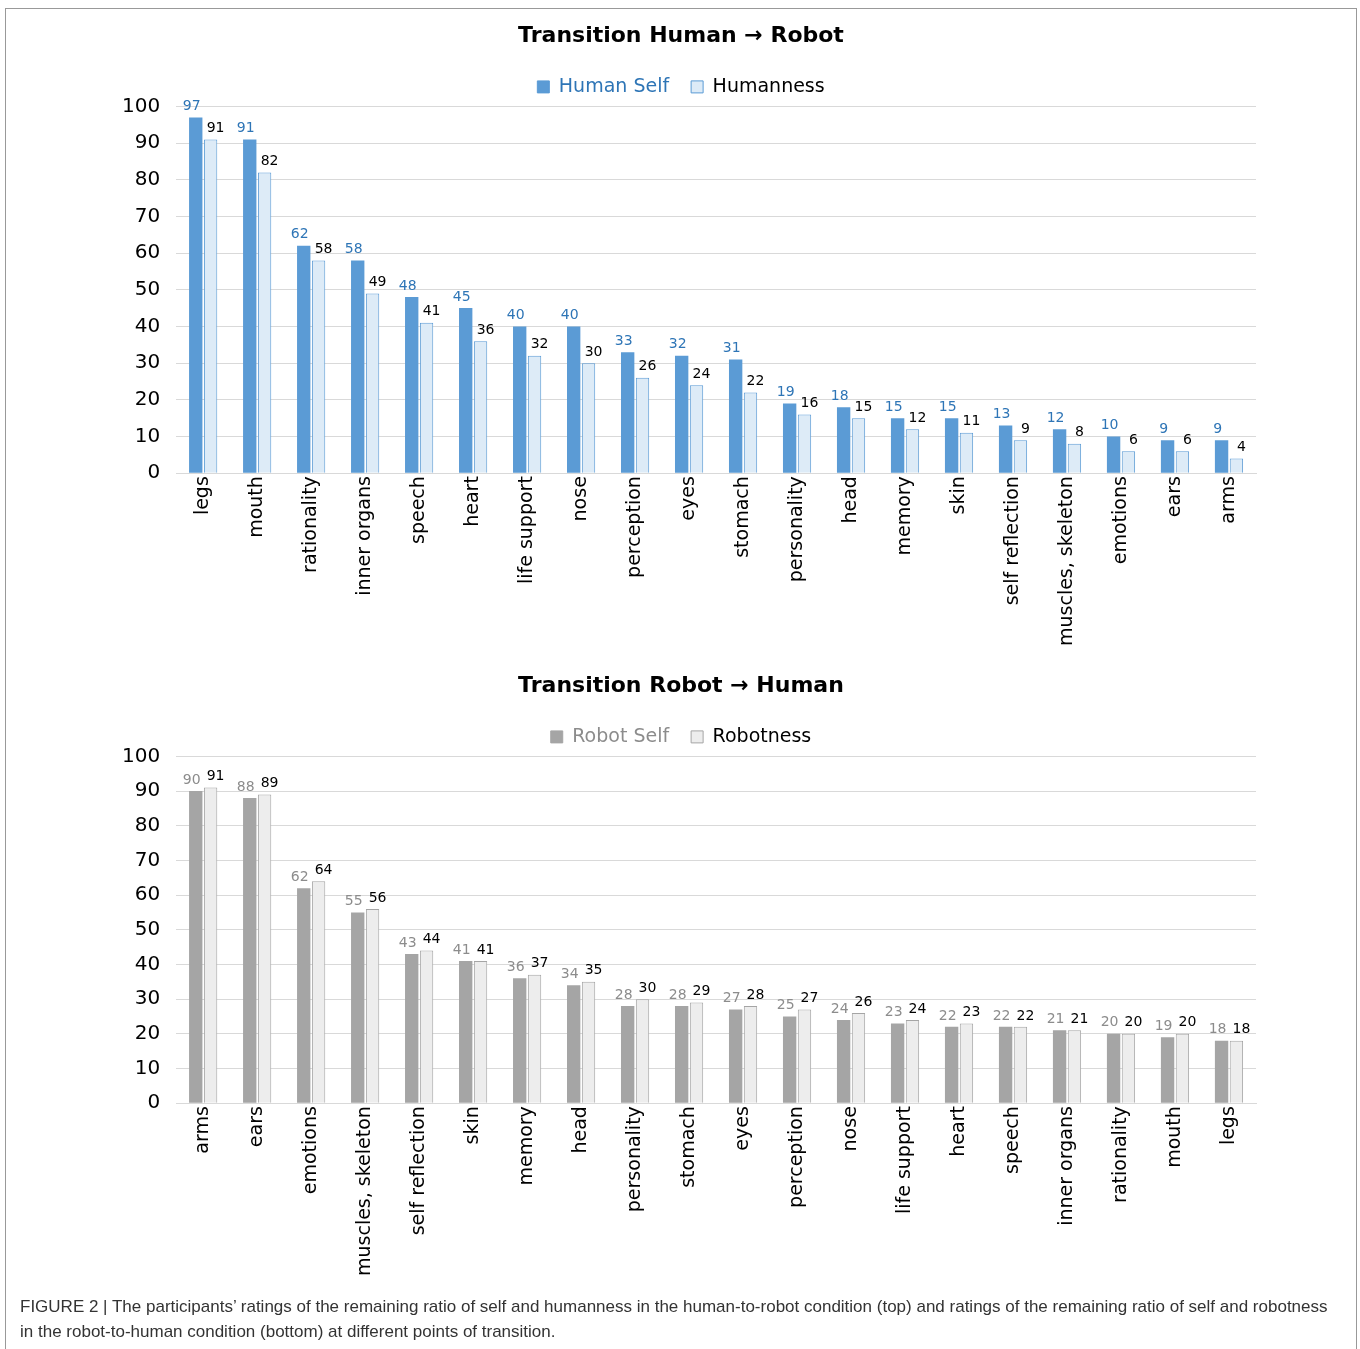 The width and height of the screenshot is (1360, 1349). Describe the element at coordinates (849, 500) in the screenshot. I see `x-tick-label: head` at that location.